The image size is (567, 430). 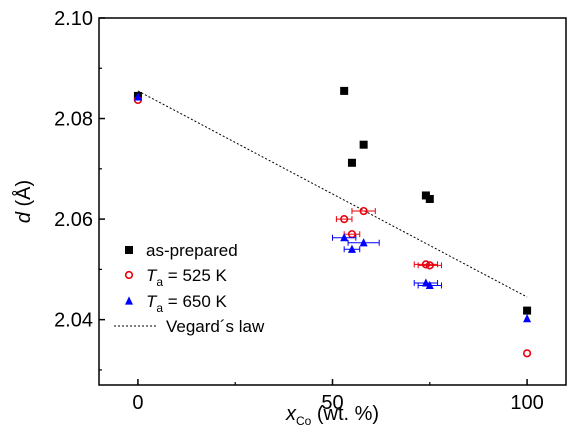 What do you see at coordinates (187, 277) in the screenshot?
I see `legend-label: Ta = 525 K` at bounding box center [187, 277].